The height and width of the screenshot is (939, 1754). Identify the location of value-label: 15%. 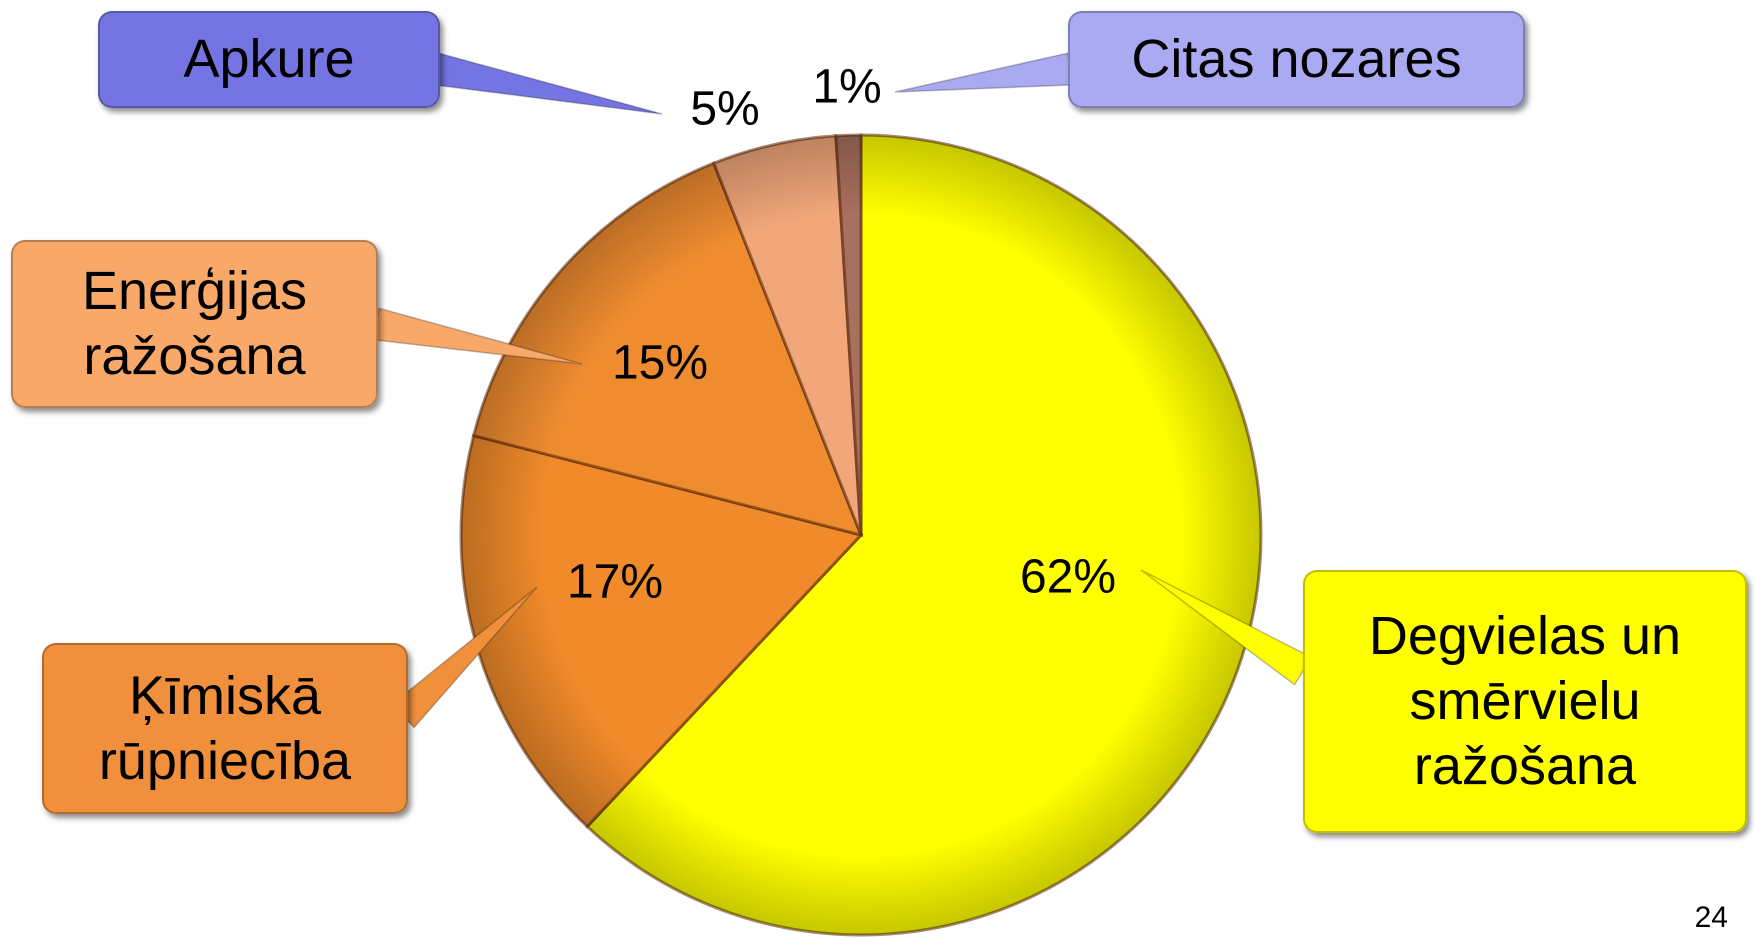
(660, 363).